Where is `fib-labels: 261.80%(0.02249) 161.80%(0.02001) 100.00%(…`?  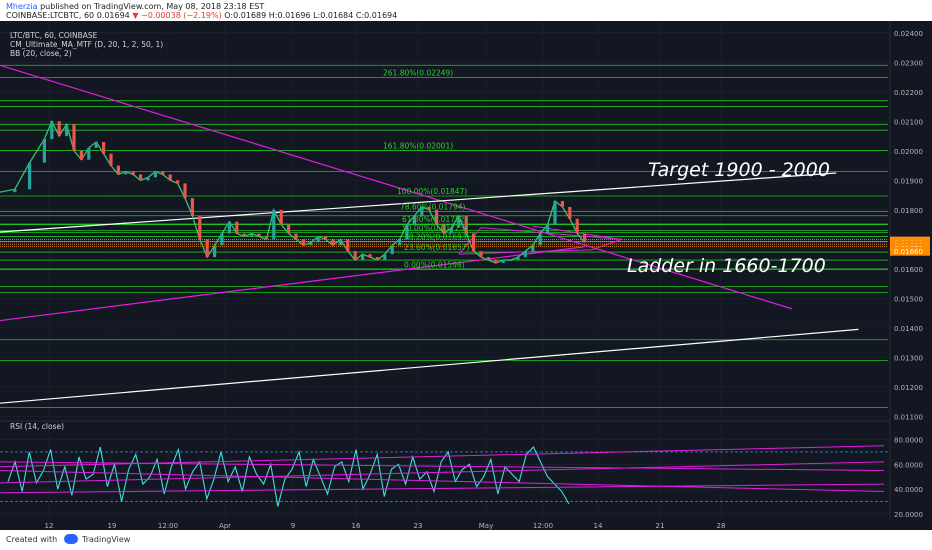 fib-labels: 261.80%(0.02249) 161.80%(0.02001) 100.00%(… is located at coordinates (426, 168).